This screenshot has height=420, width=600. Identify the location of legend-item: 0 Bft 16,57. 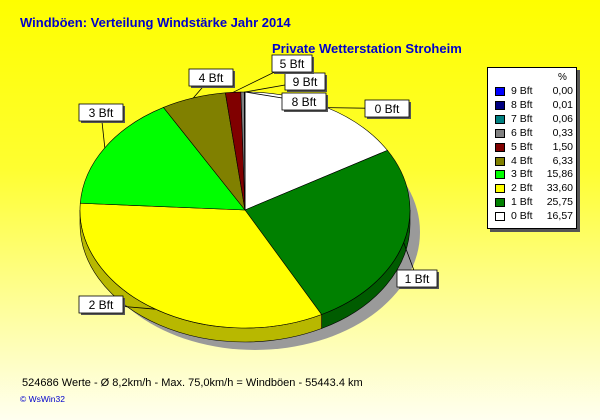
(533, 216).